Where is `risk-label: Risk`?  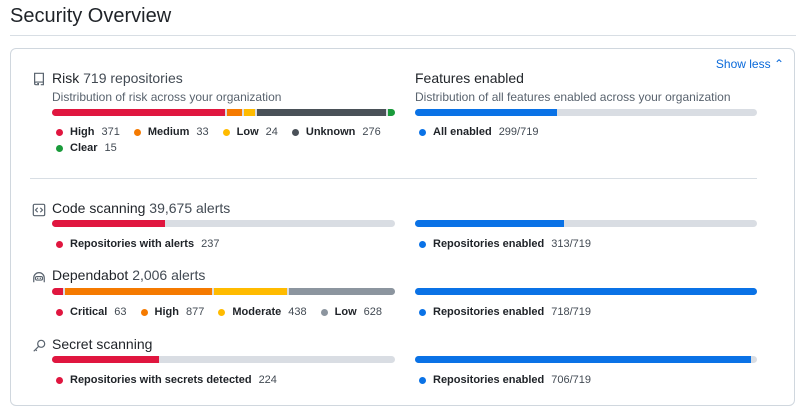
risk-label: Risk is located at coordinates (66, 78).